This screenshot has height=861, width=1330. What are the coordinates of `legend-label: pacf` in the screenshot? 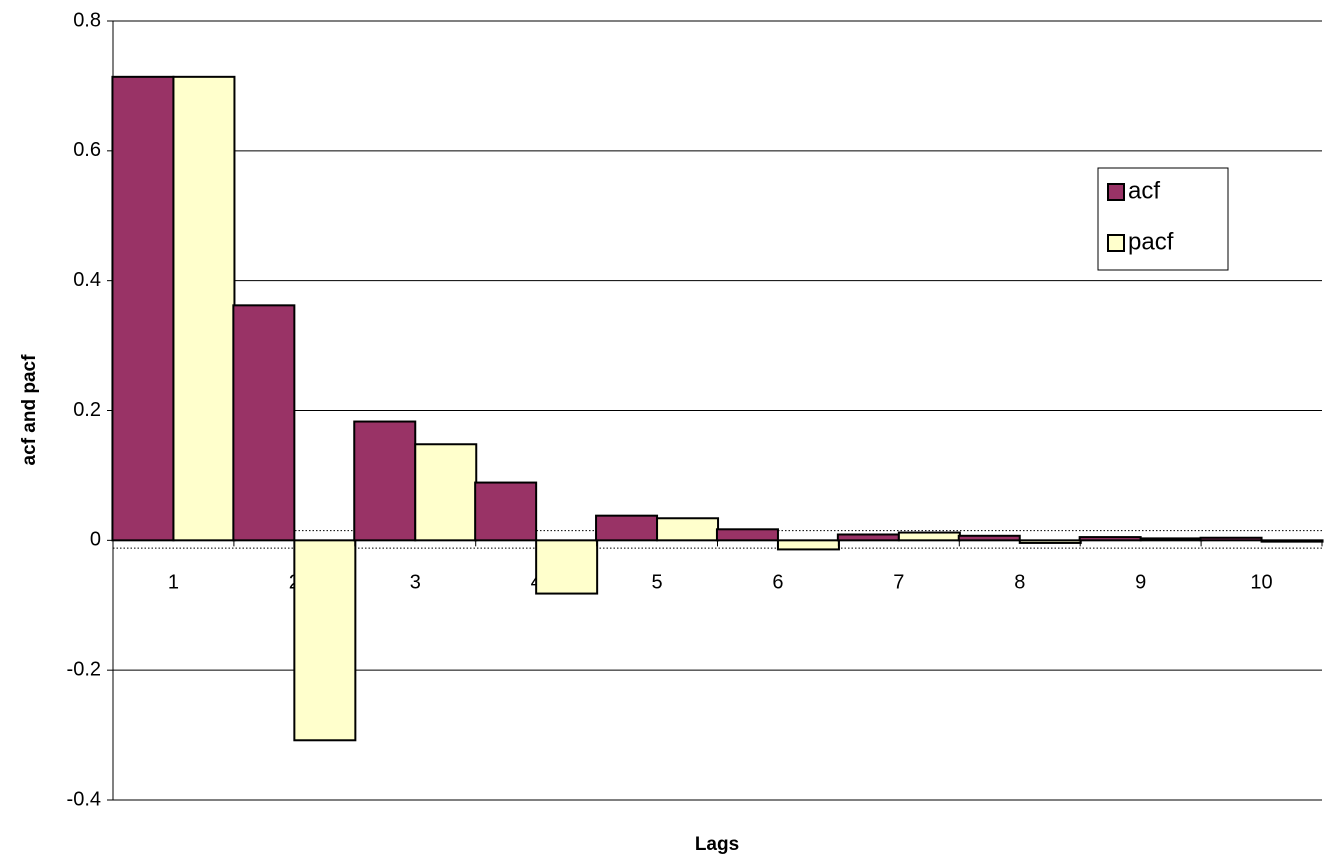 It's located at (1151, 241).